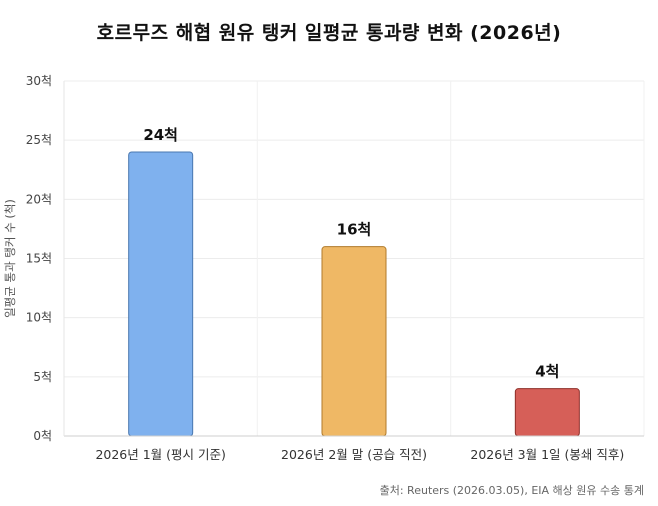 This screenshot has width=658, height=506. What do you see at coordinates (354, 454) in the screenshot?
I see `x-tick-label: 2026년 2월 말 (공습 직전)` at bounding box center [354, 454].